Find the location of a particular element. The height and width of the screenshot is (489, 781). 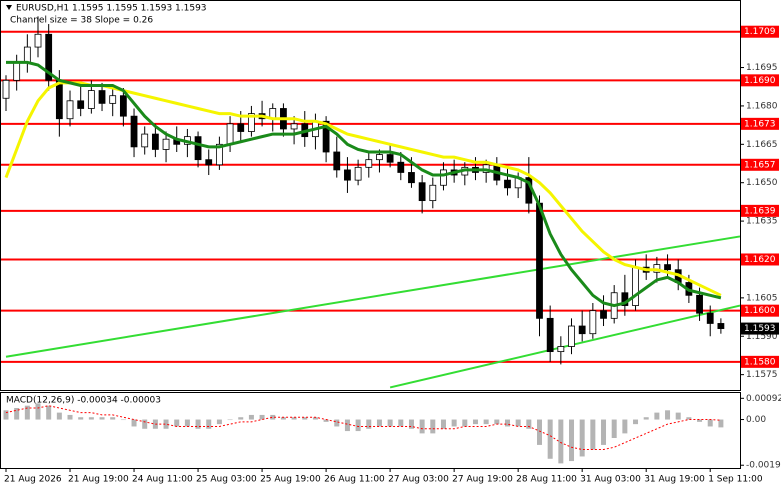

y-tick-label: 1.1635 is located at coordinates (762, 222).